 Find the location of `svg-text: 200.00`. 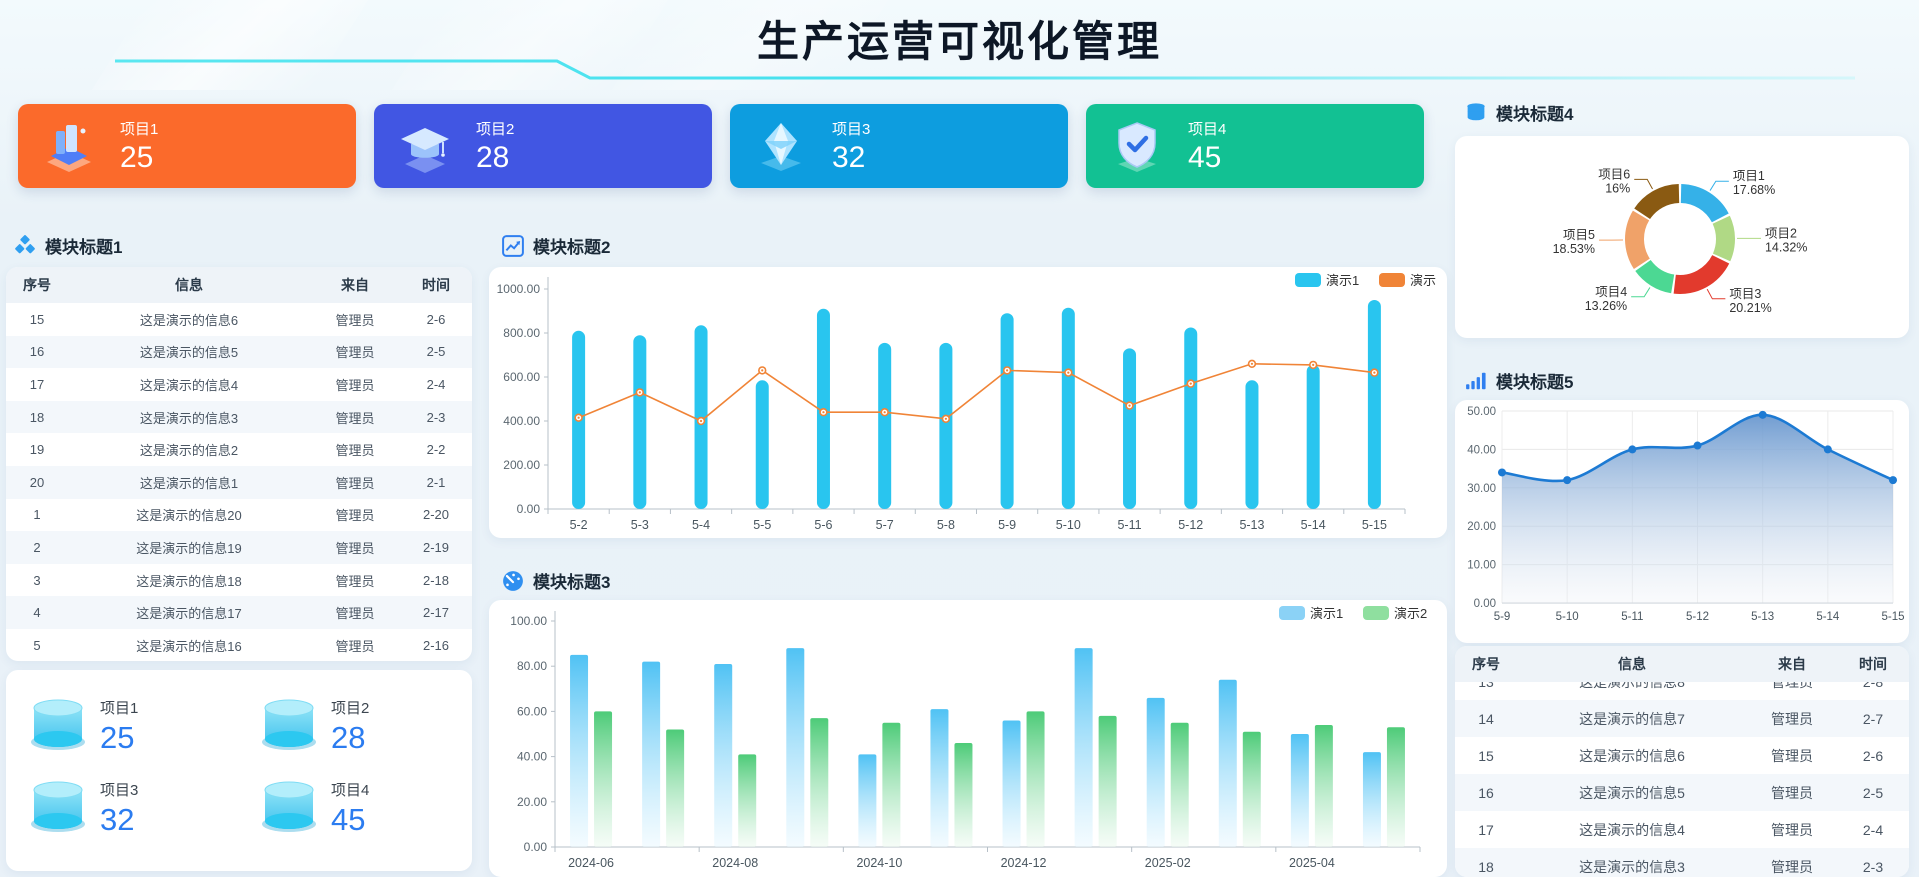

svg-text: 200.00 is located at coordinates (521, 465).